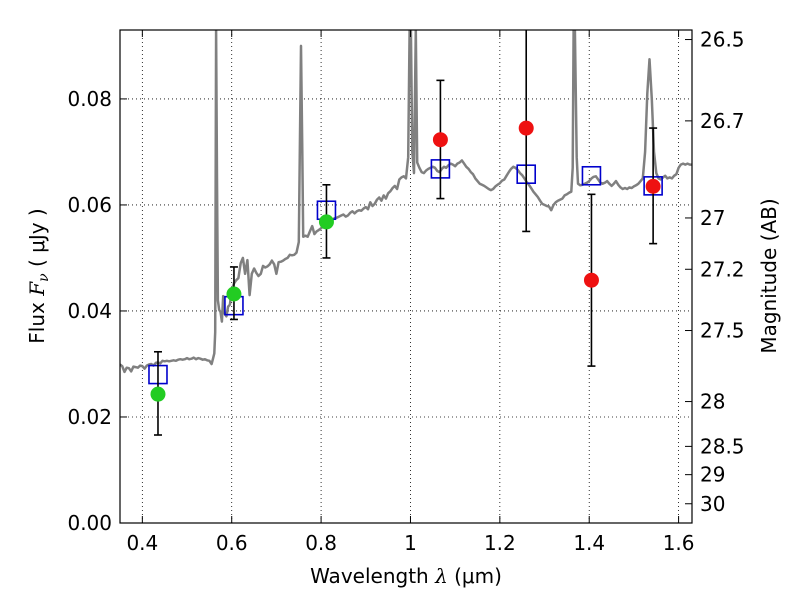  I want to click on right-tick-label: 28.5, so click(722, 446).